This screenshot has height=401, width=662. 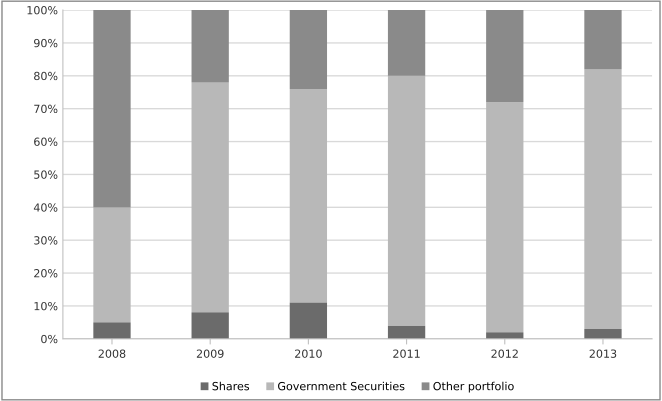 I want to click on legend-label: Government Securities, so click(x=341, y=386).